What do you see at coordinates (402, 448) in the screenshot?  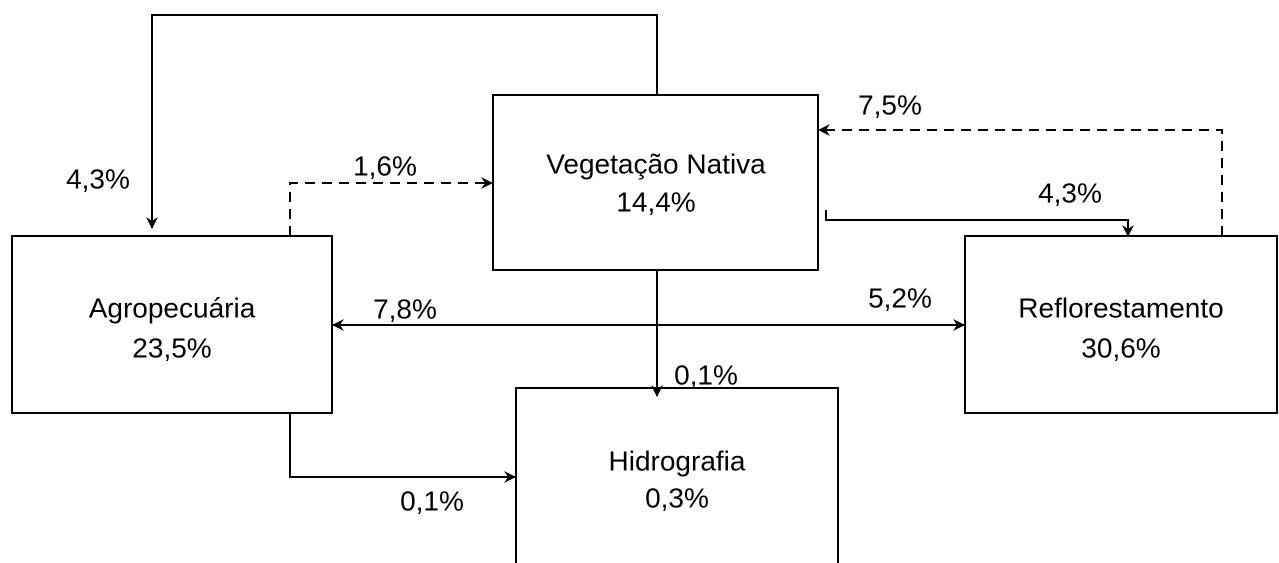 I see `arrow-agro-hidro` at bounding box center [402, 448].